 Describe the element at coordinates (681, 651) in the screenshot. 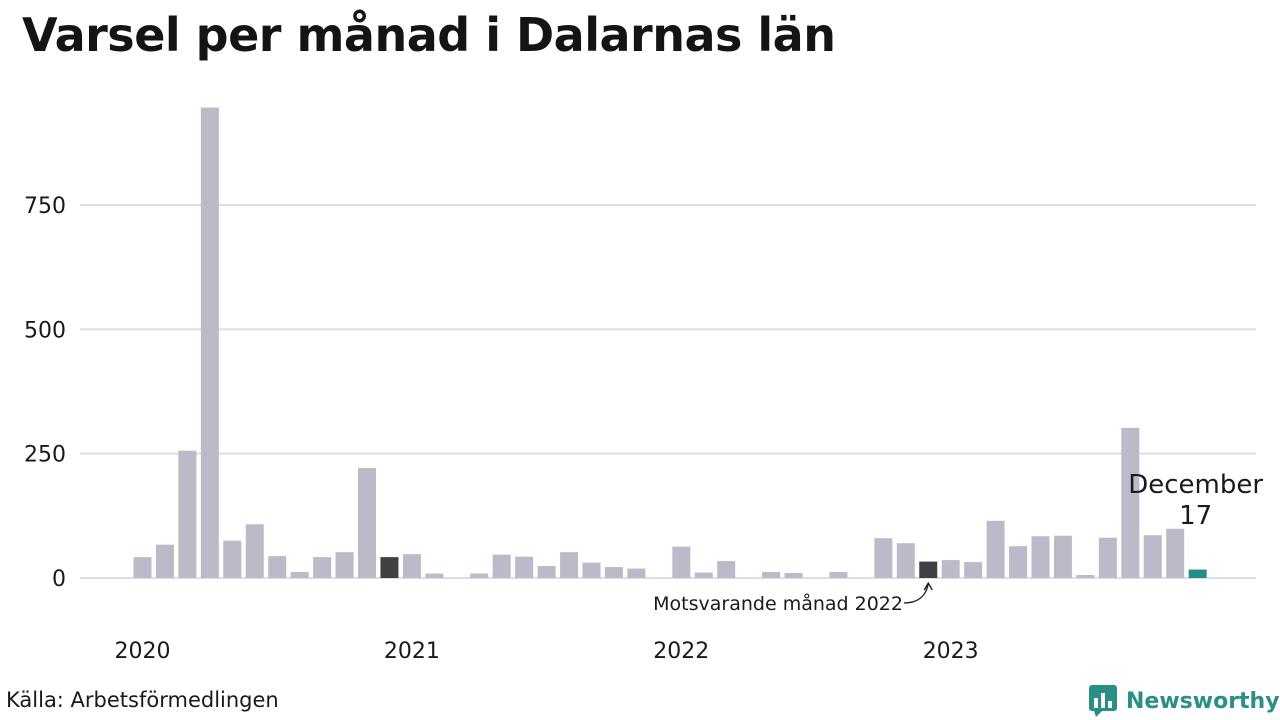

I see `x-tick-label: 2022` at that location.